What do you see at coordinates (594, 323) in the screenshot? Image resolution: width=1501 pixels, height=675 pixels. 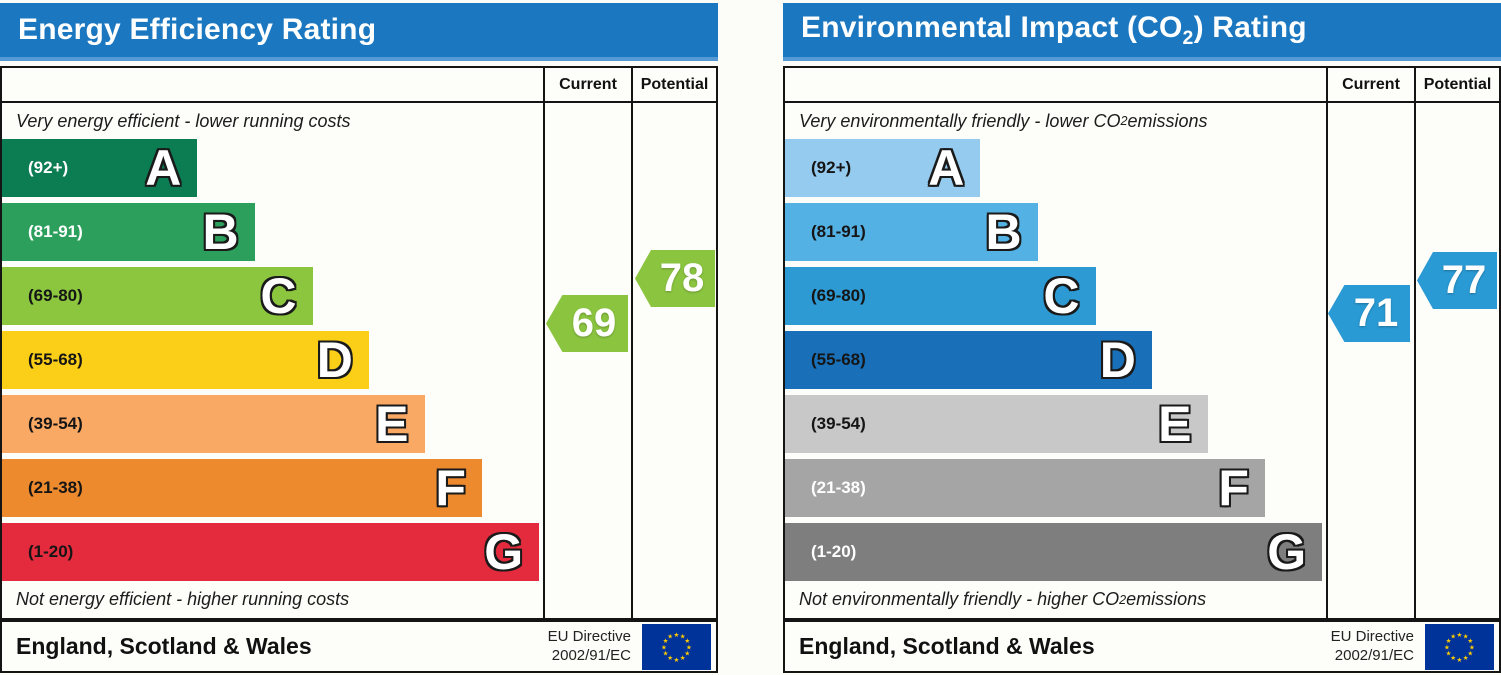 I see `current-rating-value: 69` at bounding box center [594, 323].